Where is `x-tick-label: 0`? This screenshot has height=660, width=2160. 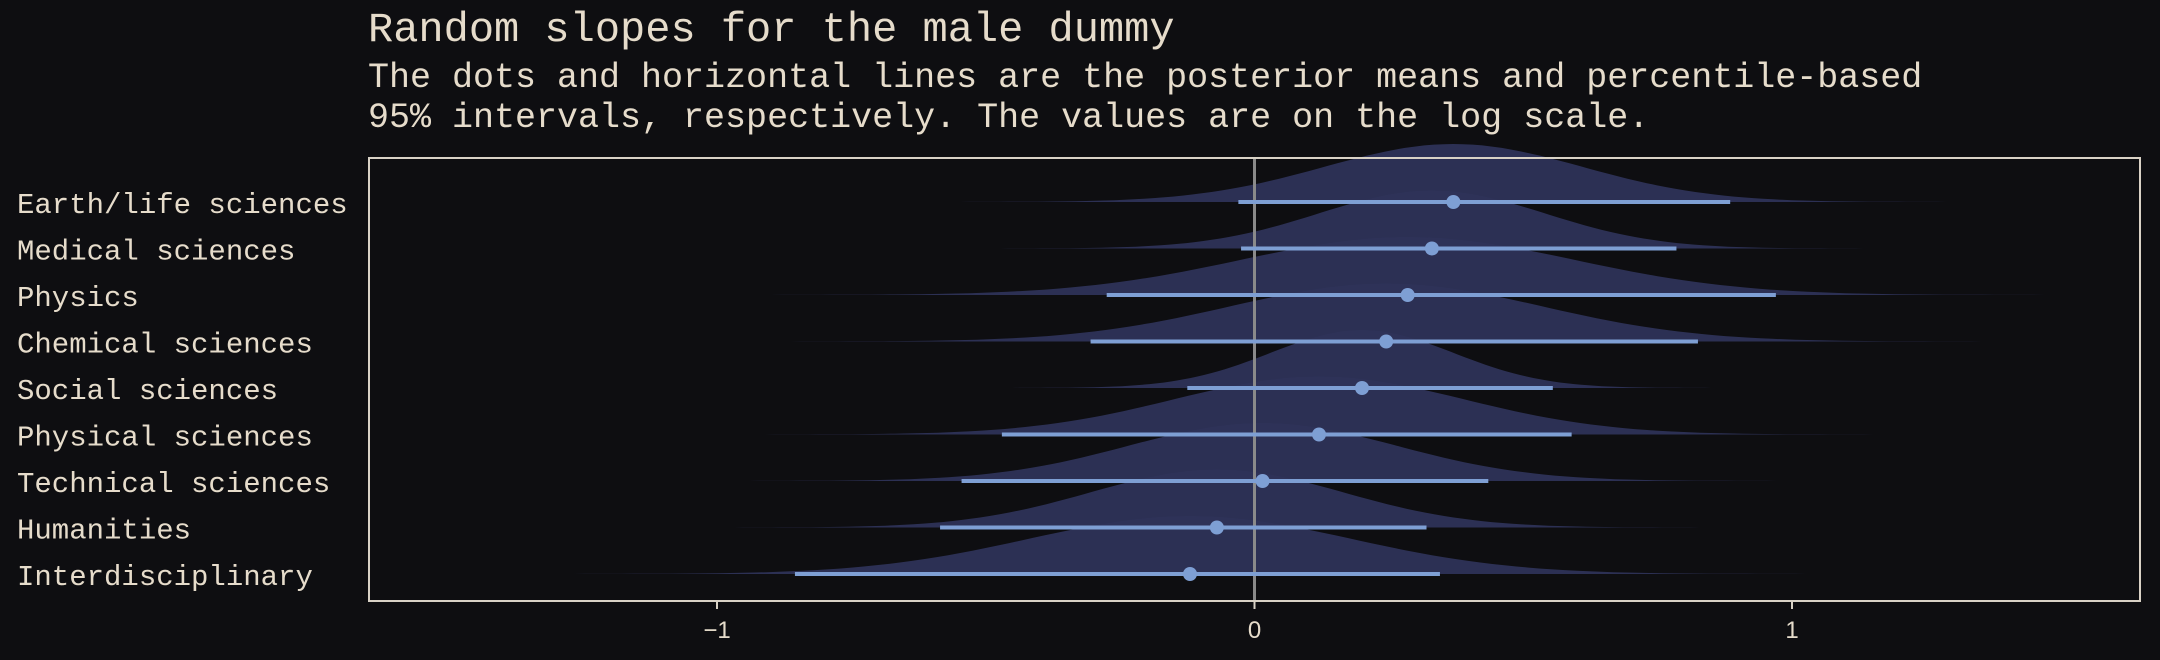 x-tick-label: 0 is located at coordinates (1254, 630).